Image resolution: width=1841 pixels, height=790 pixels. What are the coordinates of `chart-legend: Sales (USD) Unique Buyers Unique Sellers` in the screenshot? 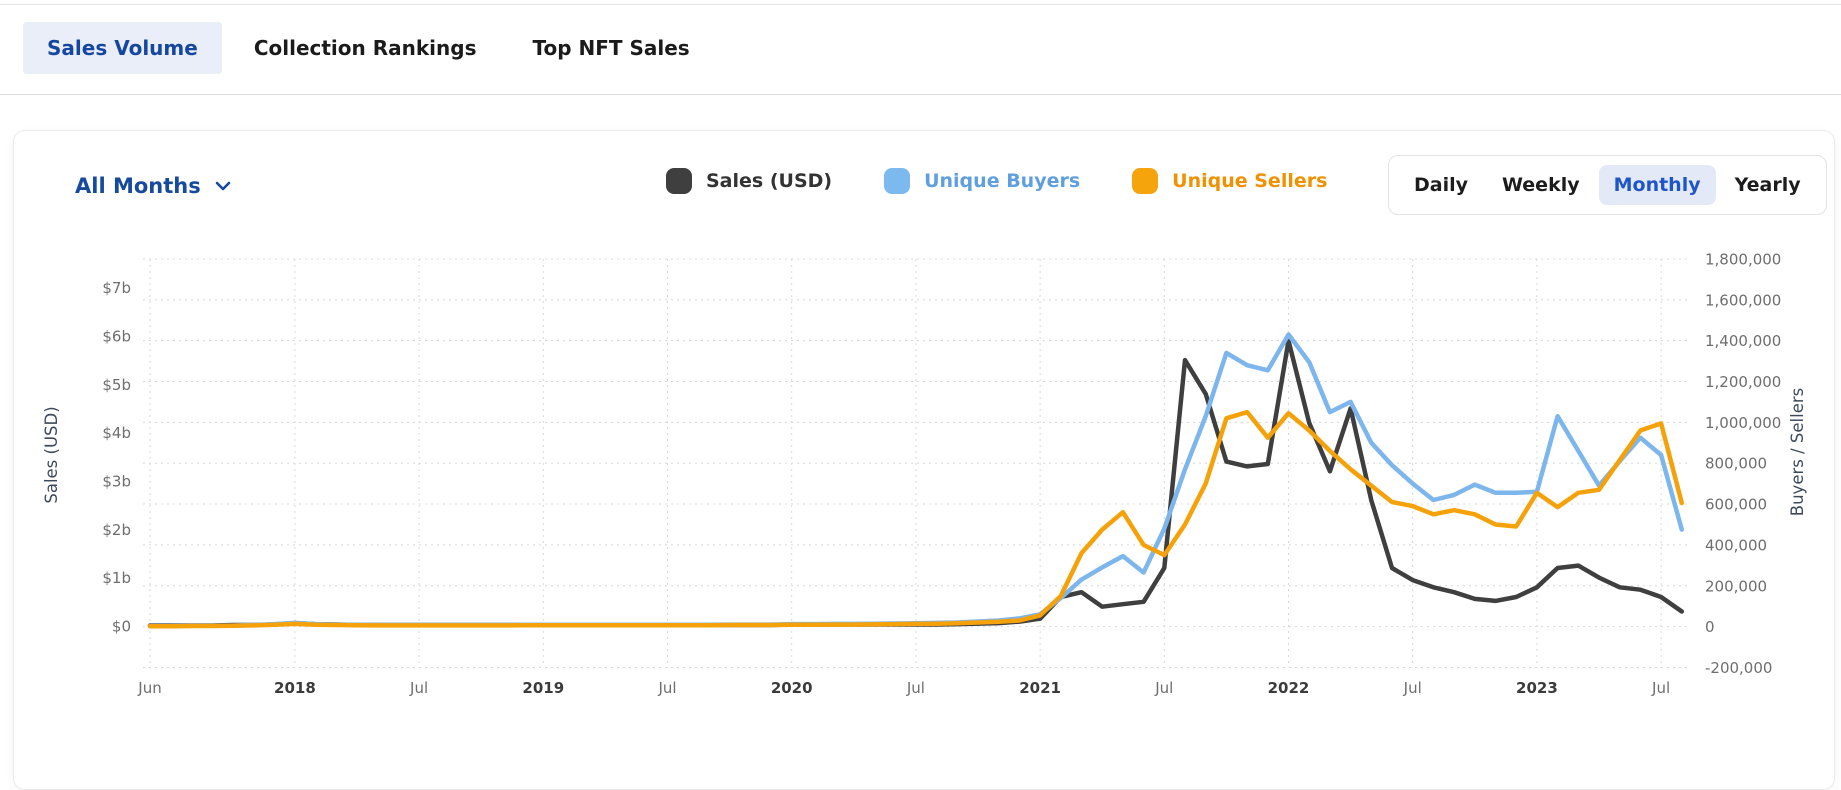 It's located at (996, 181).